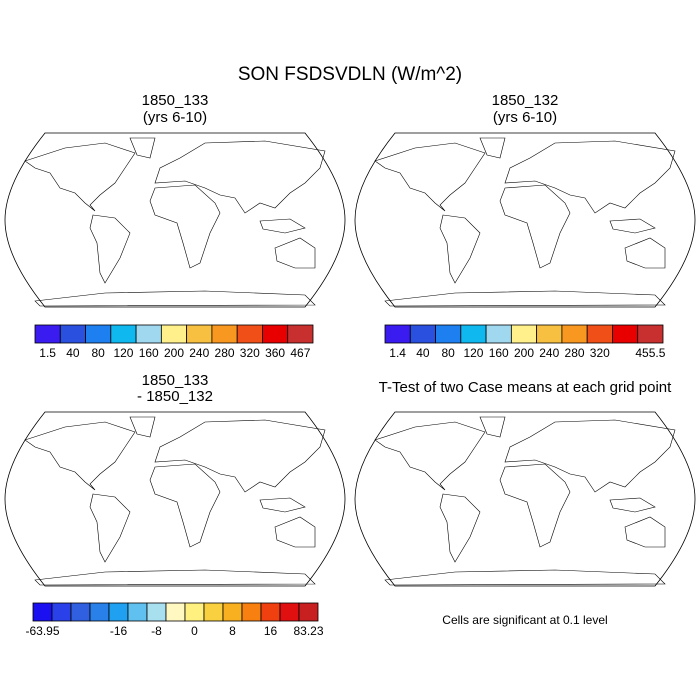 This screenshot has width=700, height=700. Describe the element at coordinates (99, 353) in the screenshot. I see `colorbar-label: 80` at that location.